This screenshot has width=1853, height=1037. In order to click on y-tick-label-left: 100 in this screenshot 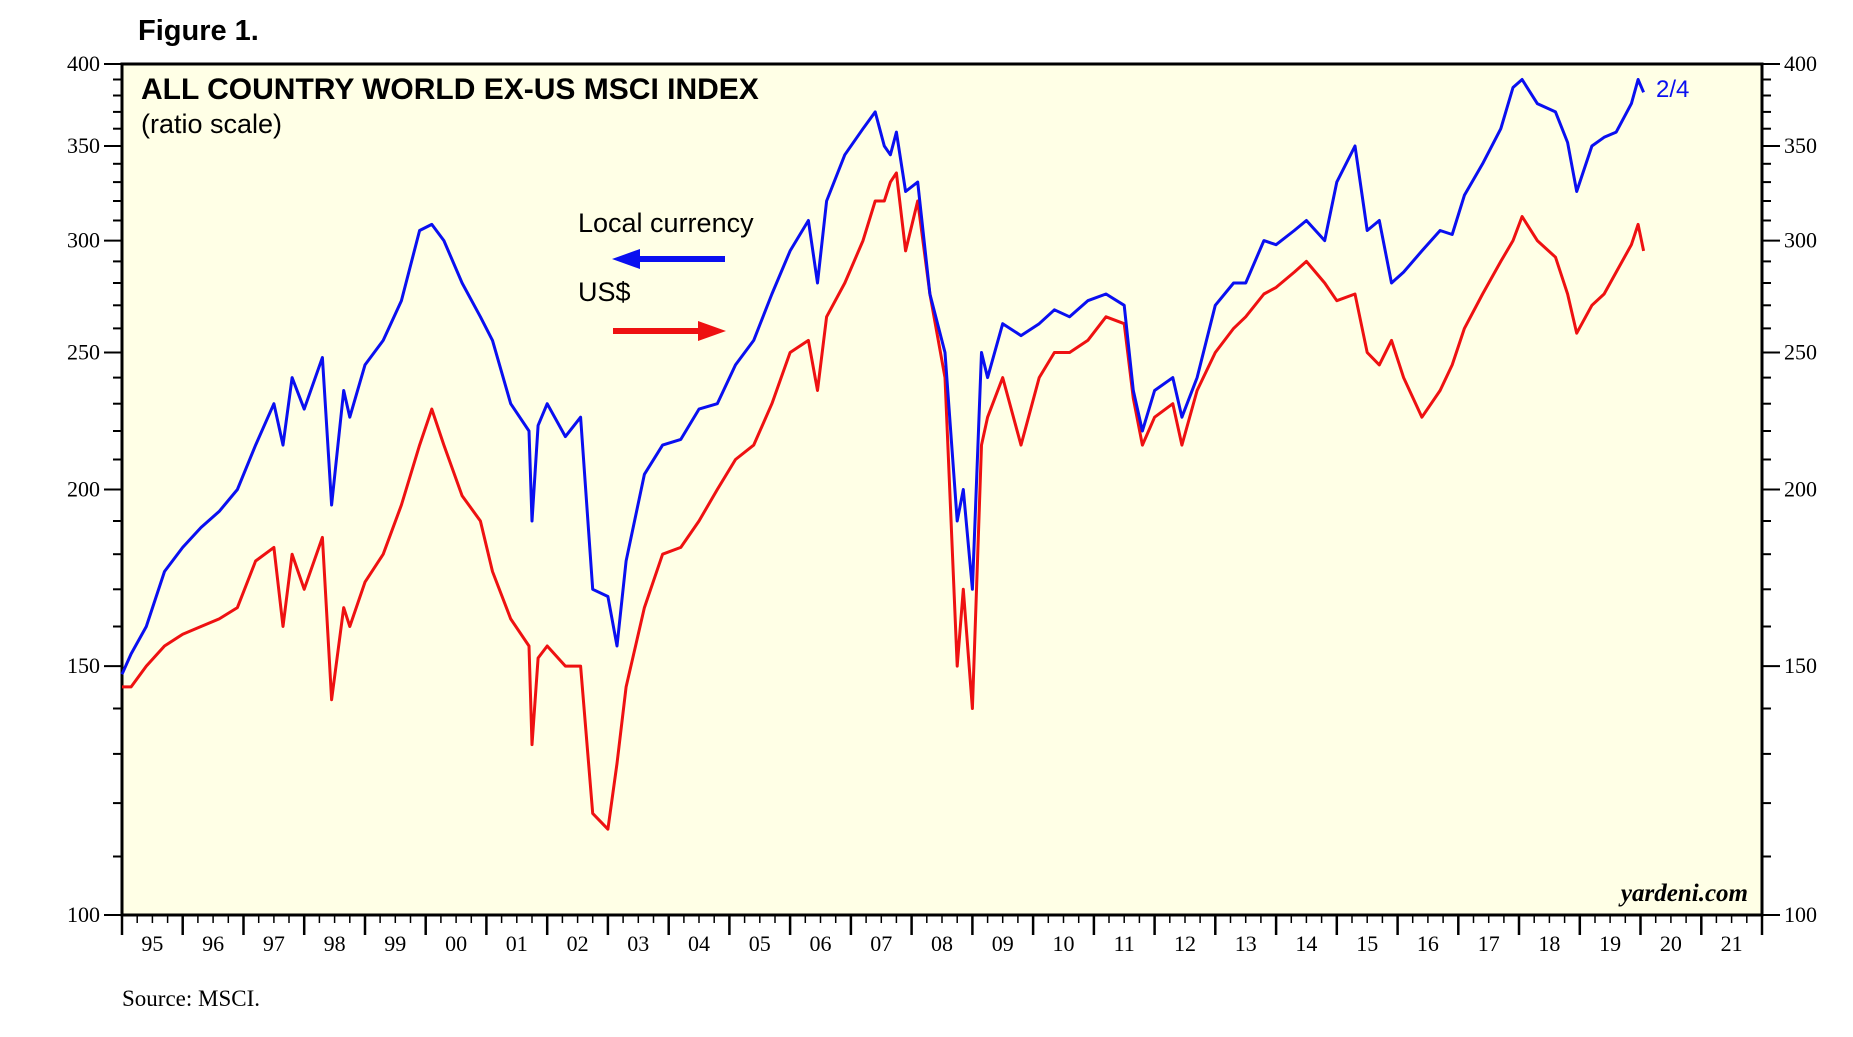, I will do `click(83, 914)`.